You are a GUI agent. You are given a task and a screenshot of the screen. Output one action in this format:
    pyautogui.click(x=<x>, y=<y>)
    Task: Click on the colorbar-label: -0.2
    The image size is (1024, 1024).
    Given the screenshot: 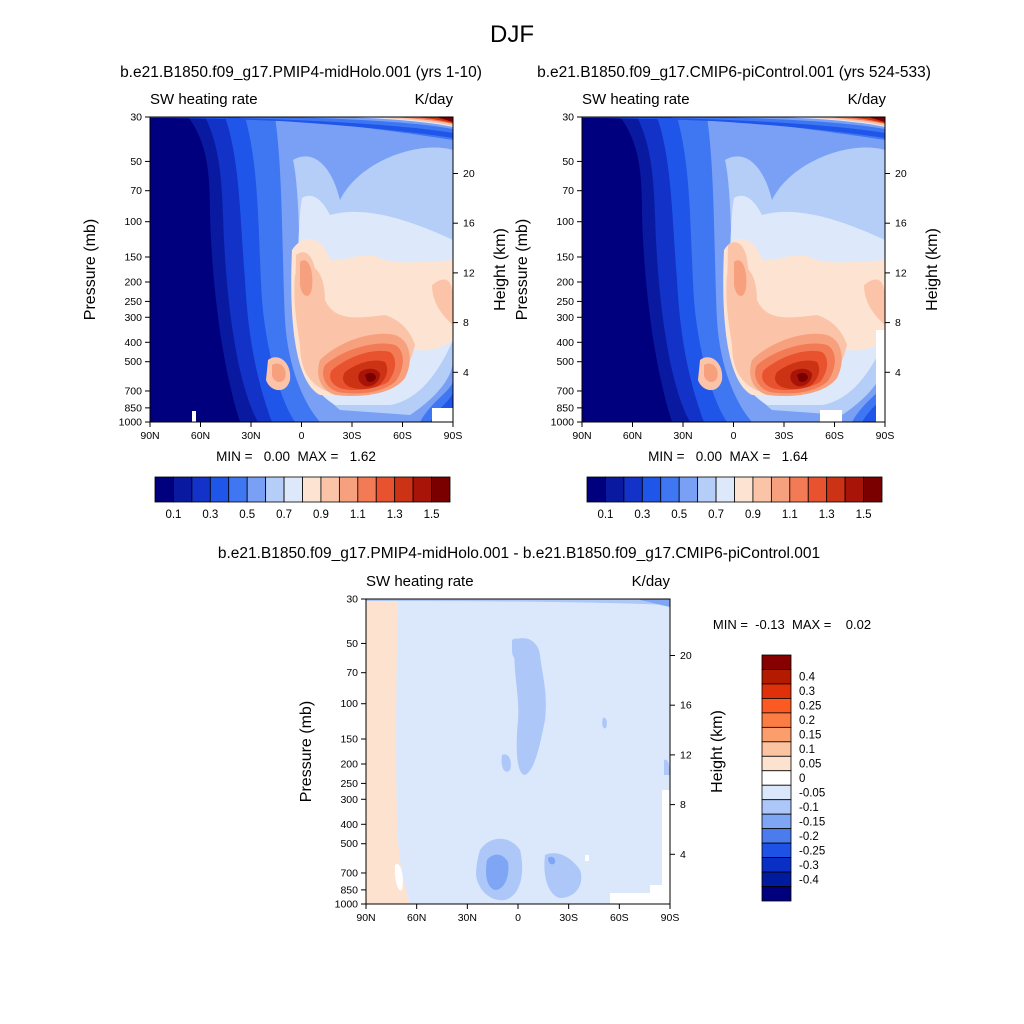 What is the action you would take?
    pyautogui.click(x=809, y=837)
    